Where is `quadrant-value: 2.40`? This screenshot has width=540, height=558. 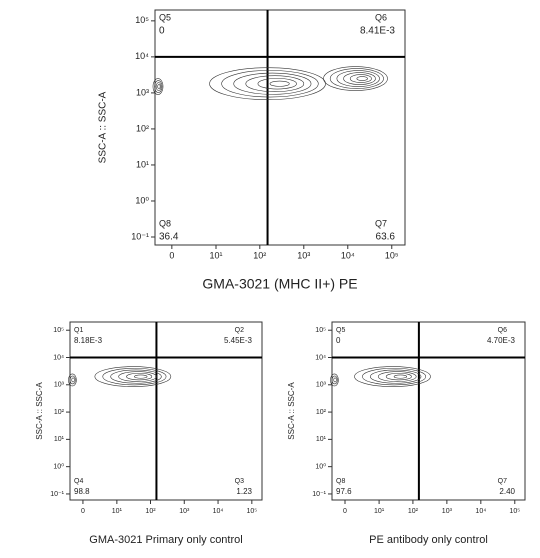
quadrant-value: 2.40 is located at coordinates (507, 491).